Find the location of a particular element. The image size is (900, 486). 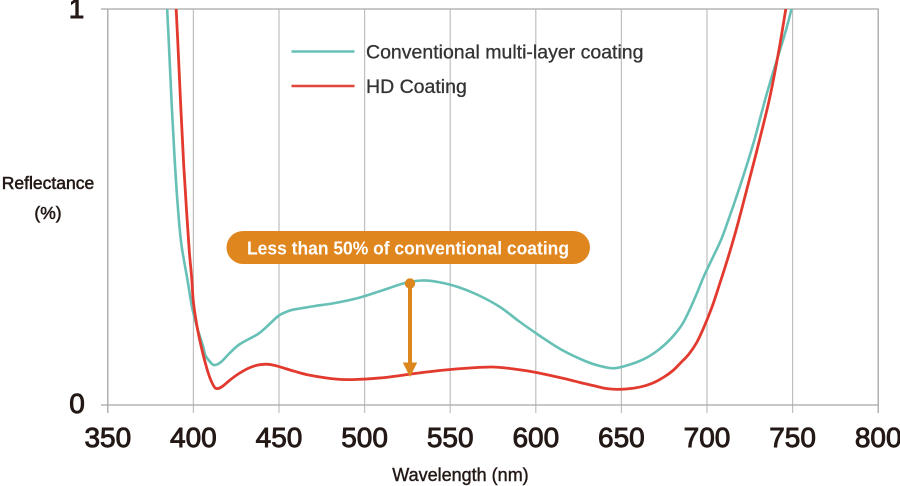

svg-text: 0 is located at coordinates (77, 403).